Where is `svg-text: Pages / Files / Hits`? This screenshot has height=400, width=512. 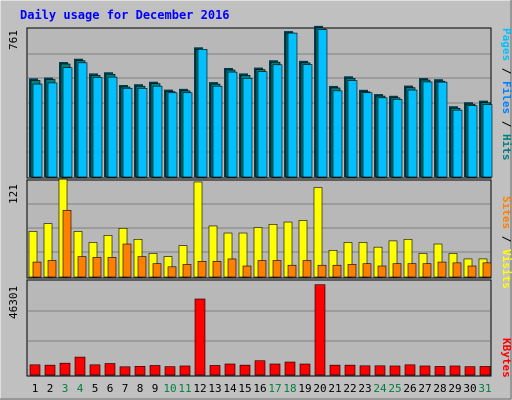
svg-text: Pages / Files / Hits is located at coordinates (506, 94).